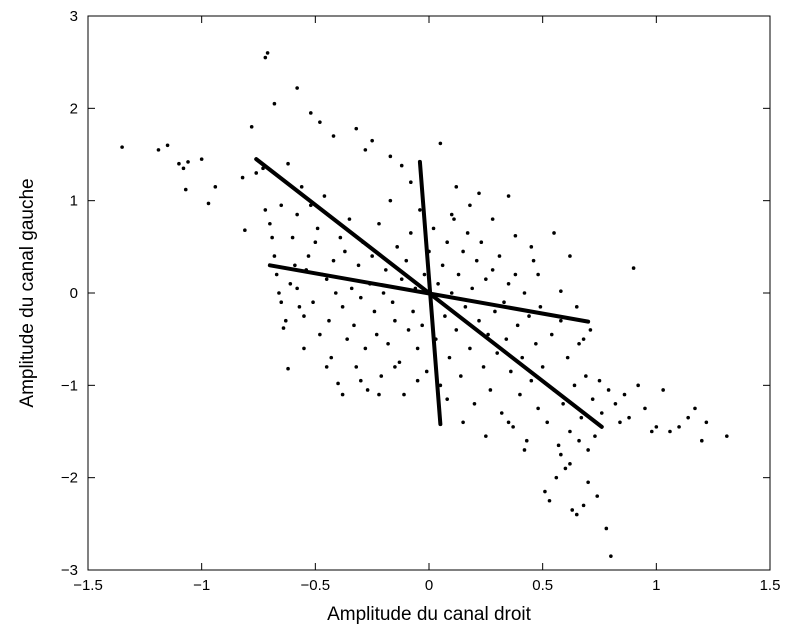  What do you see at coordinates (27, 292) in the screenshot?
I see `y-axis-label: Amplitude du canal gauche` at bounding box center [27, 292].